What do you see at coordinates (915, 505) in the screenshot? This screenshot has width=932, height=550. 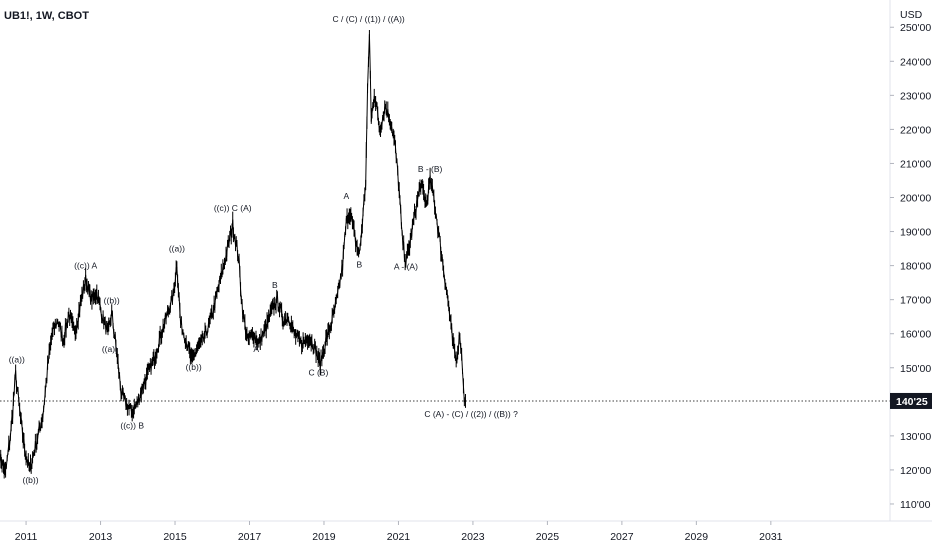 I see `y-tick-label: 110'00` at bounding box center [915, 505].